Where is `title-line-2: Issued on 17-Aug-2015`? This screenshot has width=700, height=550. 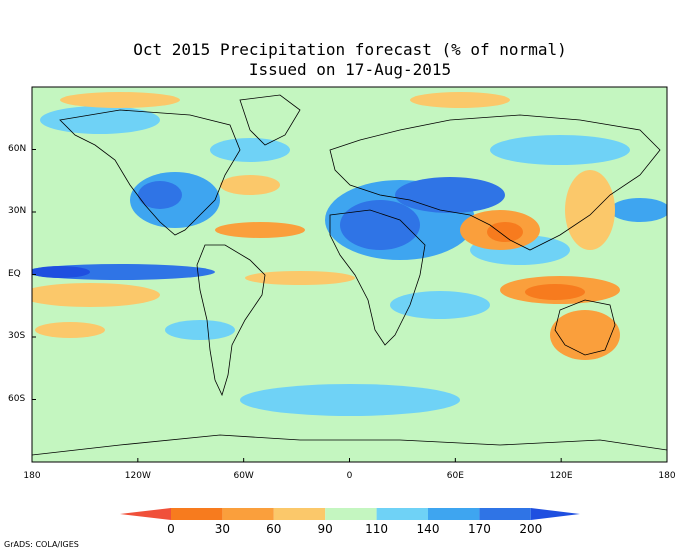 title-line-2: Issued on 17-Aug-2015 is located at coordinates (350, 69).